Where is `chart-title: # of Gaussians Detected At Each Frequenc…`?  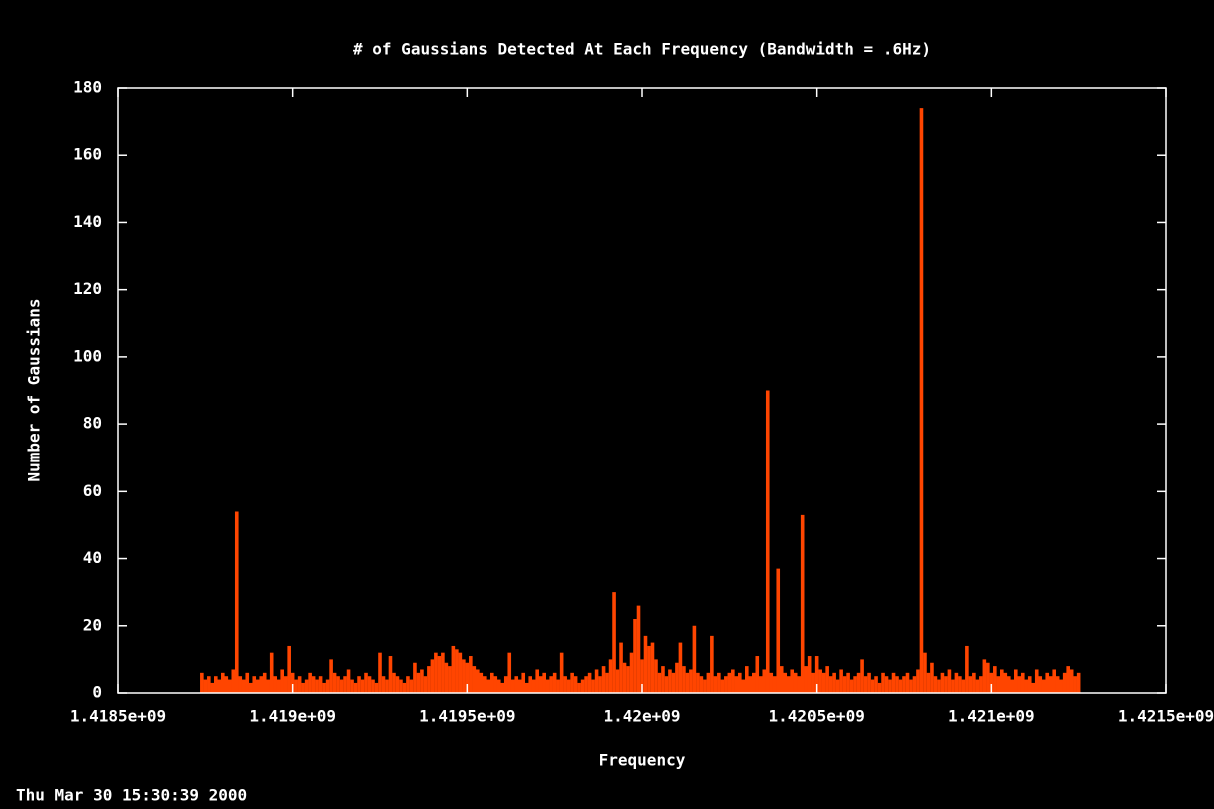 chart-title: # of Gaussians Detected At Each Frequenc… is located at coordinates (642, 49).